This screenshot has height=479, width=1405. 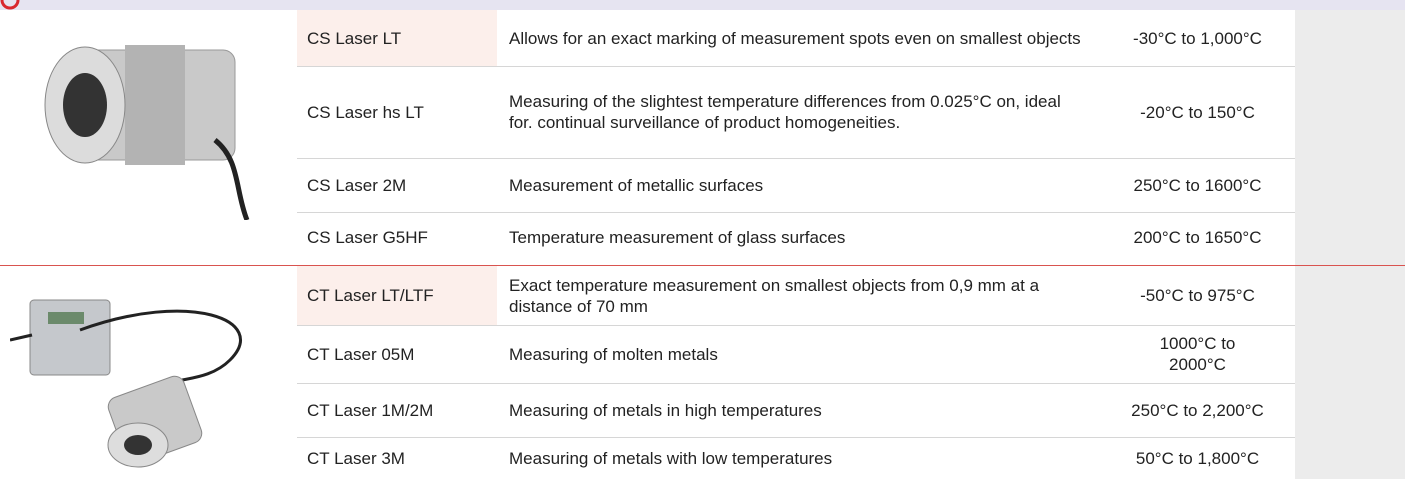 I want to click on model-name: CS Laser hs LT, so click(x=365, y=112).